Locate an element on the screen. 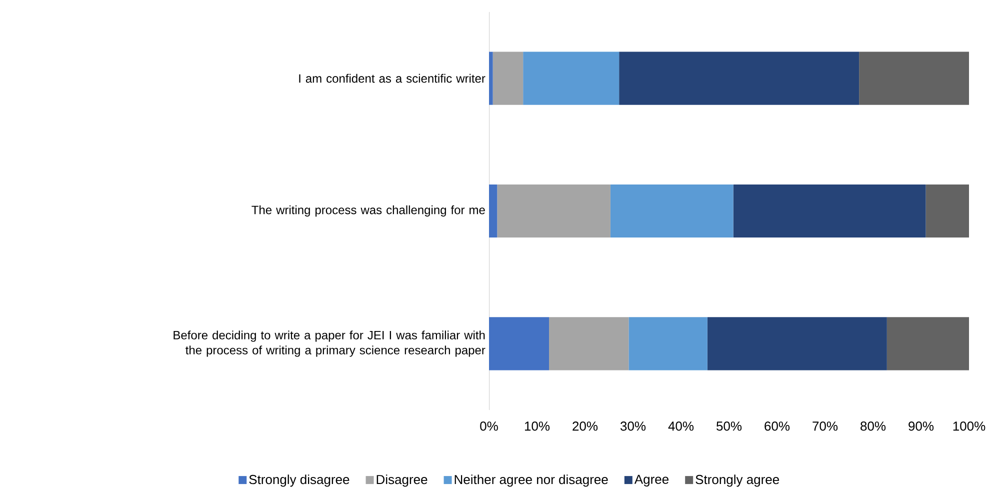 Image resolution: width=992 pixels, height=489 pixels. x-tick-label: 40% is located at coordinates (681, 425).